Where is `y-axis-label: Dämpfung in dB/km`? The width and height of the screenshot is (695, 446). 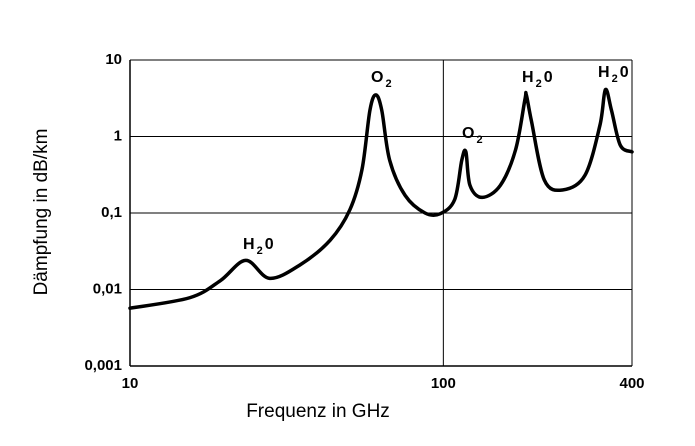 y-axis-label: Dämpfung in dB/km is located at coordinates (41, 212).